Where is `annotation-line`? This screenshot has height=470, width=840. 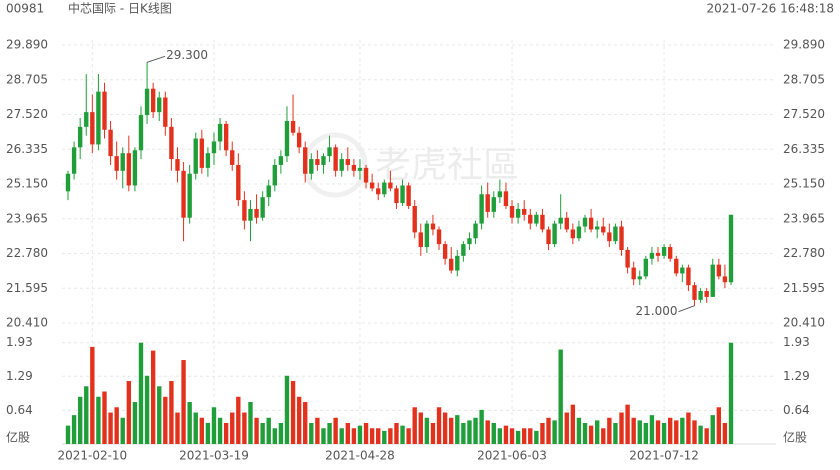 annotation-line is located at coordinates (156, 59).